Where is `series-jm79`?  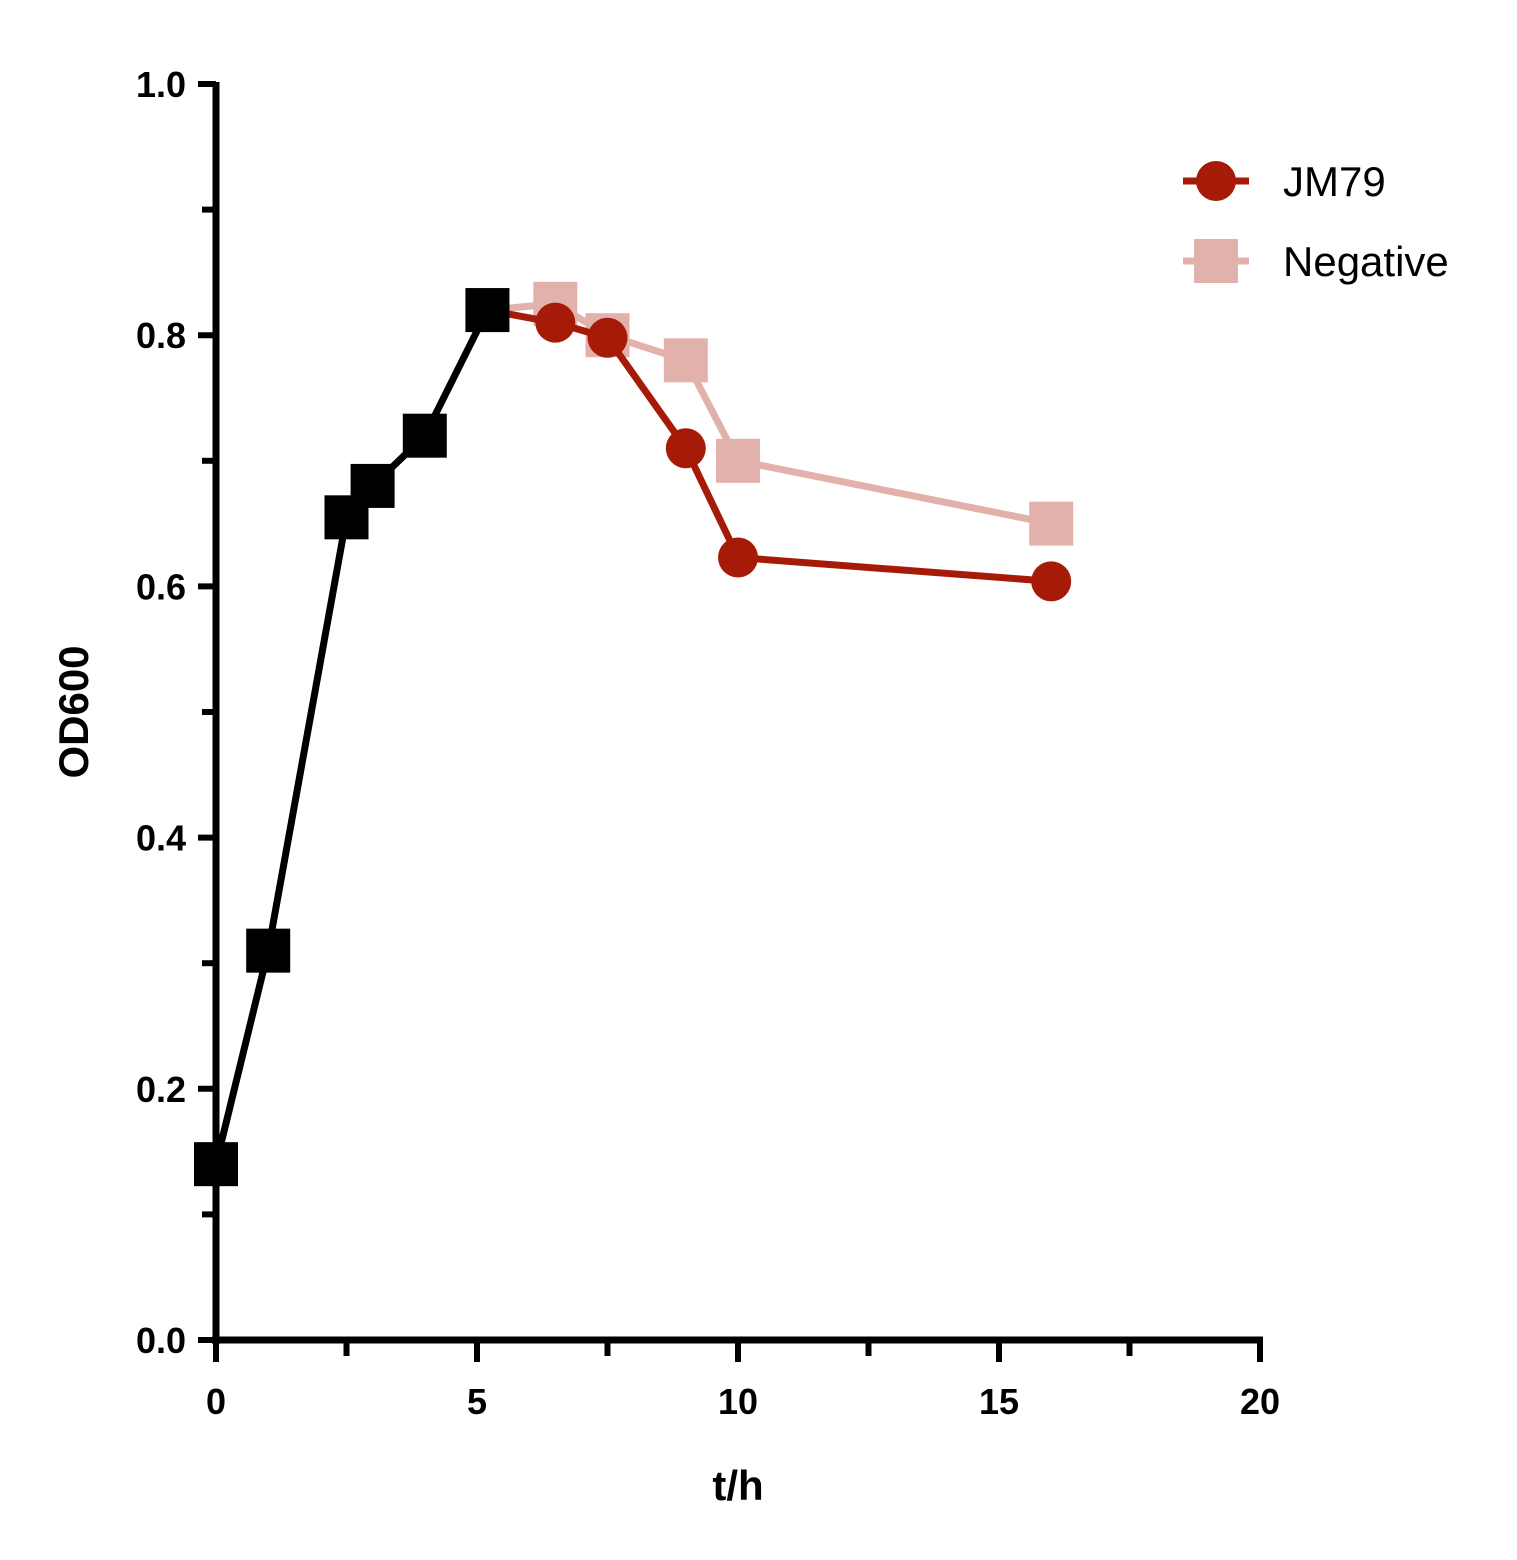 series-jm79 is located at coordinates (769, 446).